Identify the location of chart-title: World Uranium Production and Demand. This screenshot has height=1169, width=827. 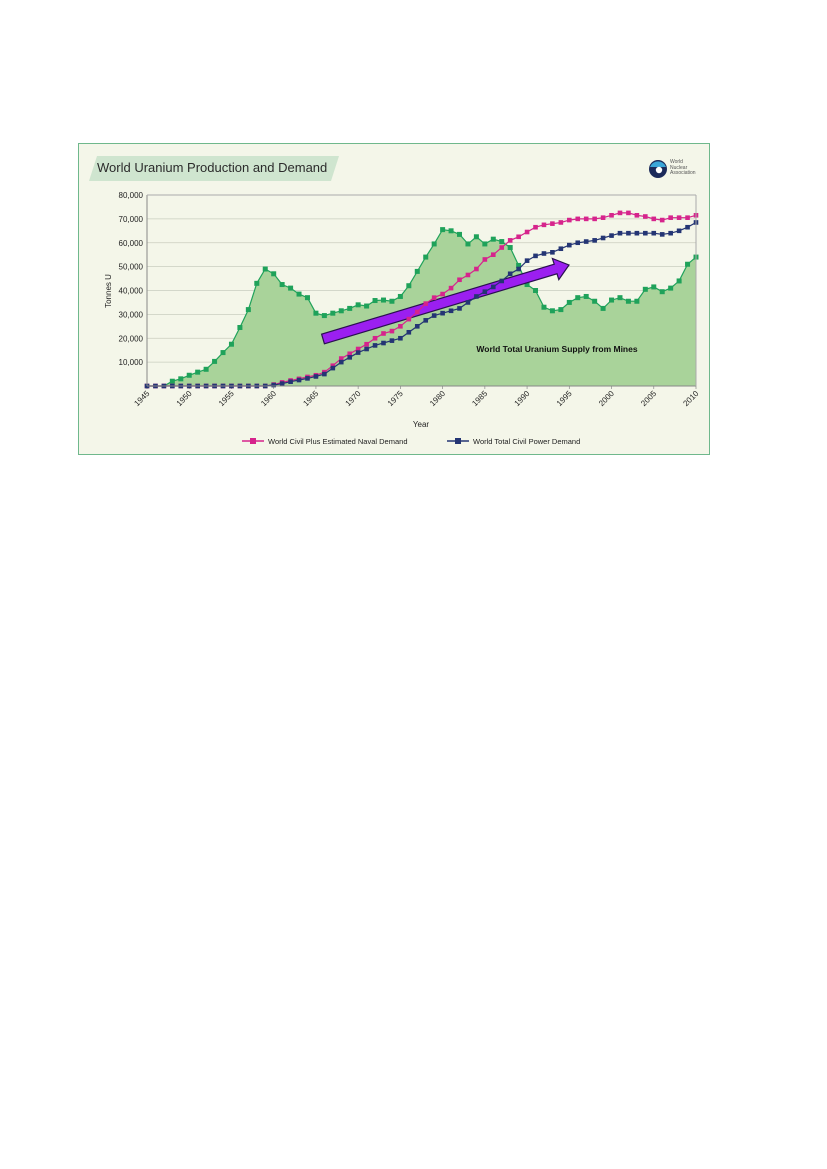
(212, 167).